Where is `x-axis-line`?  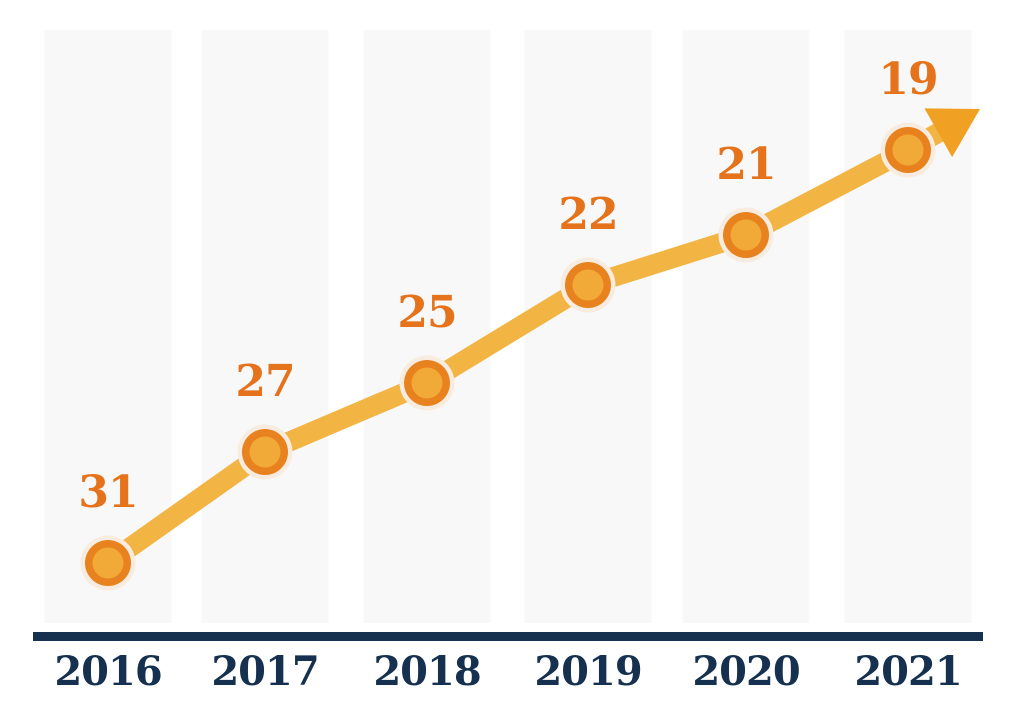
x-axis-line is located at coordinates (508, 636).